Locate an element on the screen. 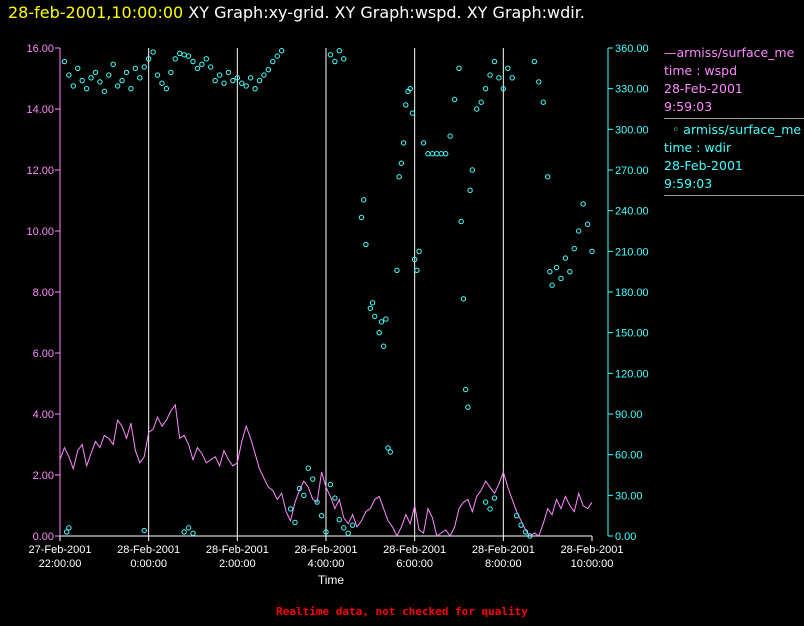 This screenshot has width=804, height=626. right-axis-tick-label: 210.00 is located at coordinates (632, 252).